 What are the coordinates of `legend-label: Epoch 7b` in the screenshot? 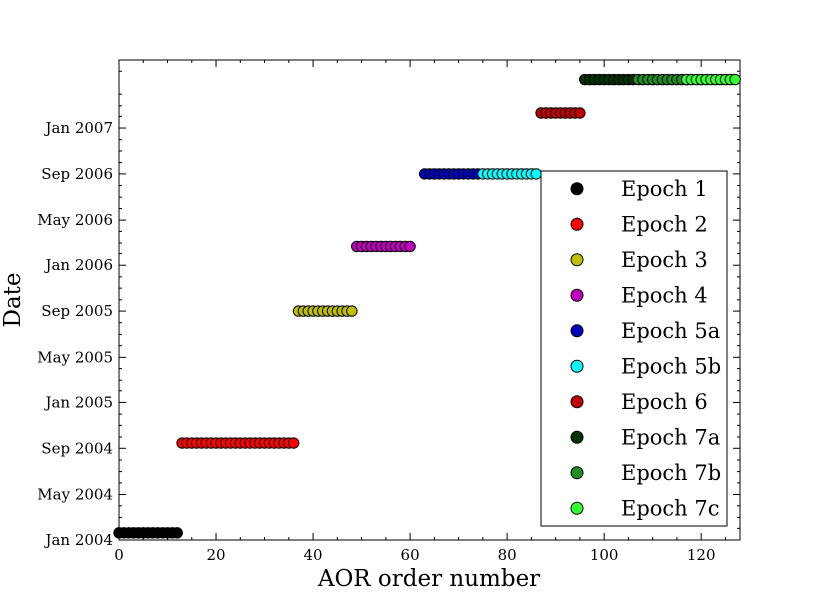 It's located at (671, 473).